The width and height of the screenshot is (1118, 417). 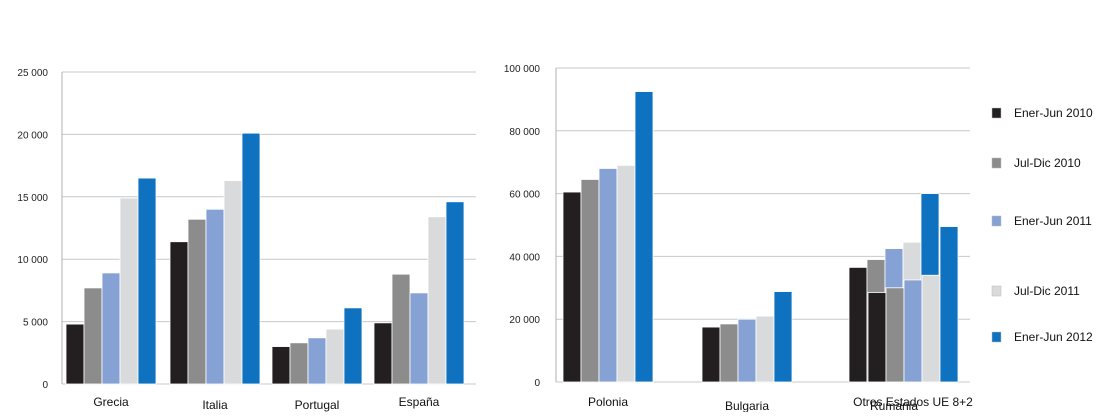 I want to click on x-tick-label: Portugal, so click(x=317, y=405).